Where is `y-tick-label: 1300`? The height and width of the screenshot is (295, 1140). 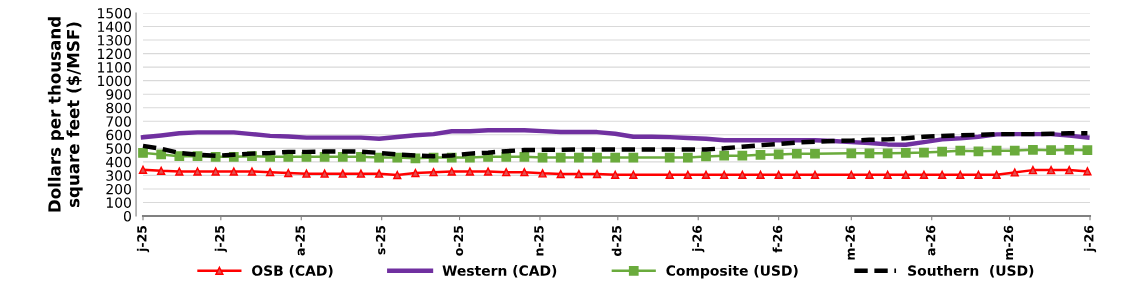 y-tick-label: 1300 is located at coordinates (114, 40).